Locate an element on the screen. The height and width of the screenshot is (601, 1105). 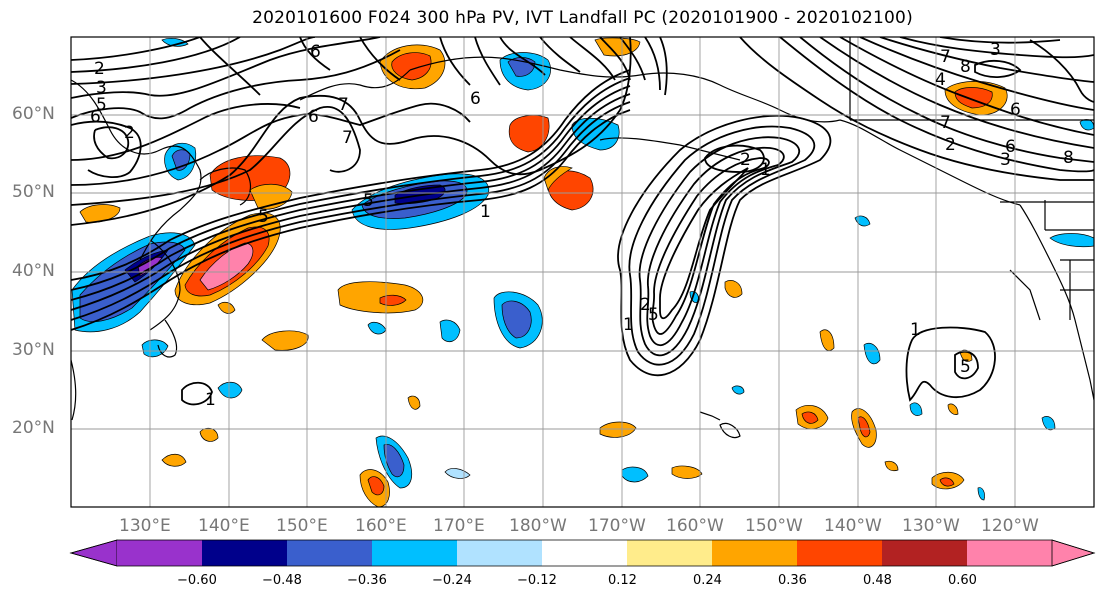
colorbar-extend-high is located at coordinates (1073, 553).